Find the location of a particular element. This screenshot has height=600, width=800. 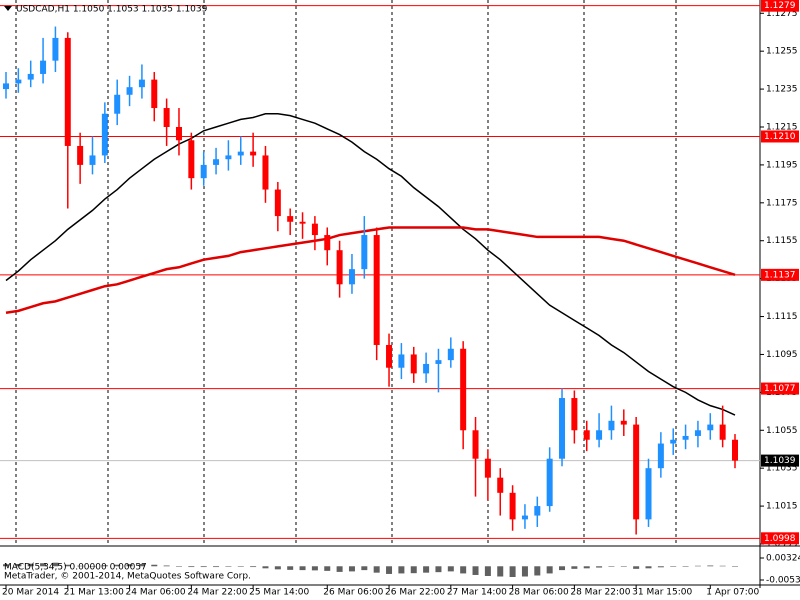

y-tick-label: 1.1255 is located at coordinates (782, 52).